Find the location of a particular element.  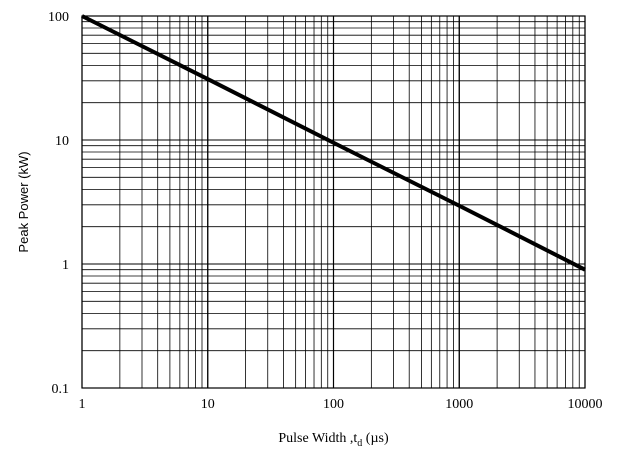

y-tick-label: 10 is located at coordinates (62, 141).